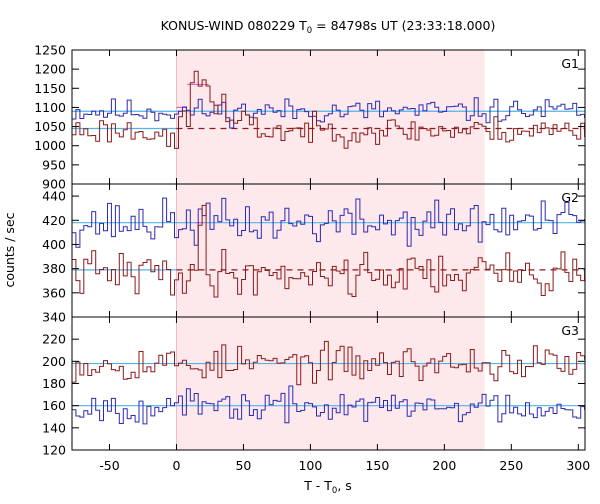 The width and height of the screenshot is (600, 504). Describe the element at coordinates (570, 63) in the screenshot. I see `panel-label-g1: G1` at that location.